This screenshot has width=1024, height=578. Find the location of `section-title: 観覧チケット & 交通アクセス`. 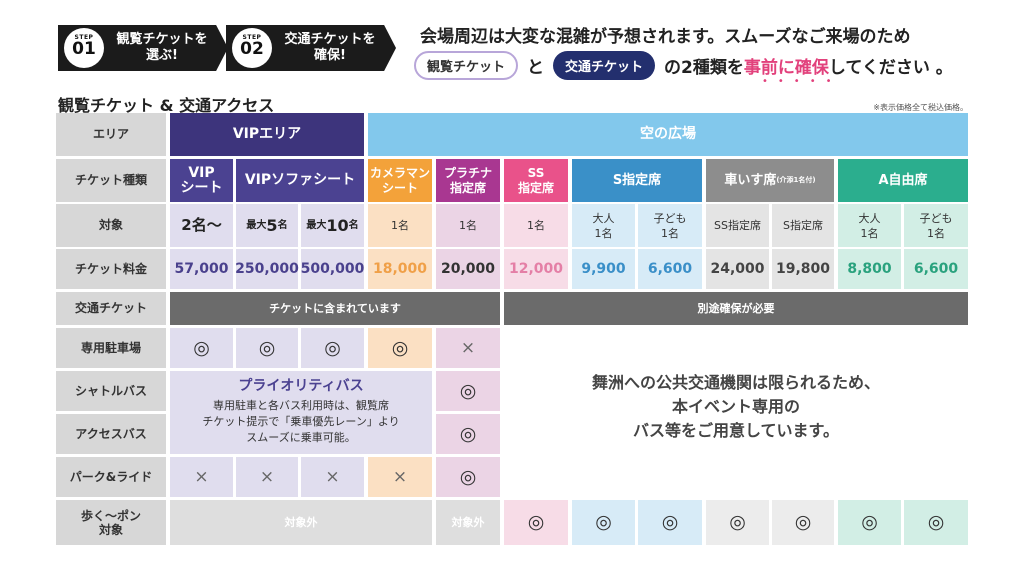

section-title: 観覧チケット & 交通アクセス is located at coordinates (166, 105).